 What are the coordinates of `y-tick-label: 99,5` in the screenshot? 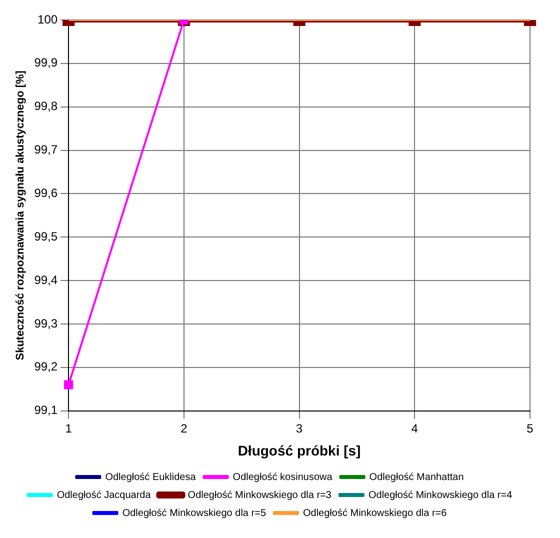 It's located at (46, 236).